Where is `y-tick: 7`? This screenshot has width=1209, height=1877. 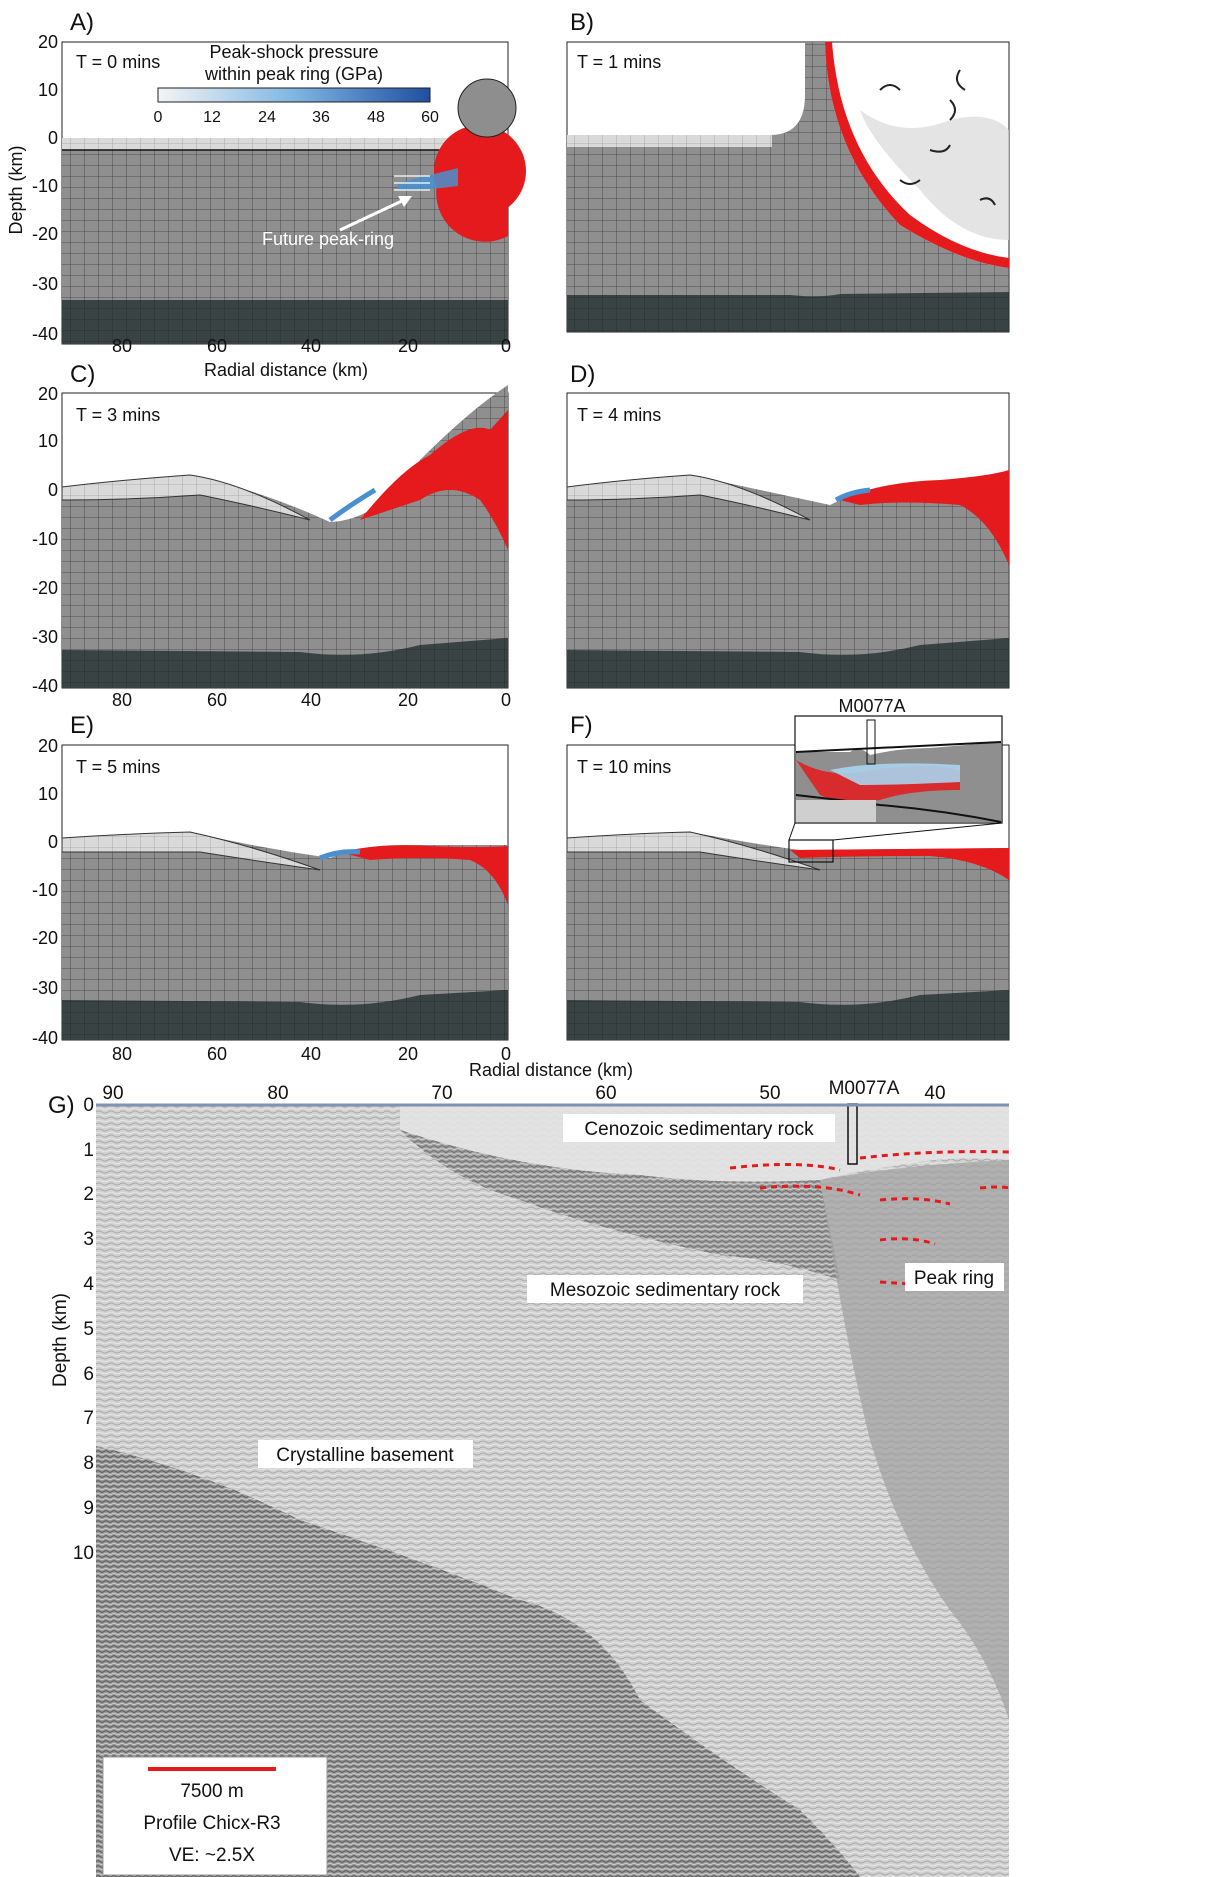
y-tick: 7 is located at coordinates (88, 1418).